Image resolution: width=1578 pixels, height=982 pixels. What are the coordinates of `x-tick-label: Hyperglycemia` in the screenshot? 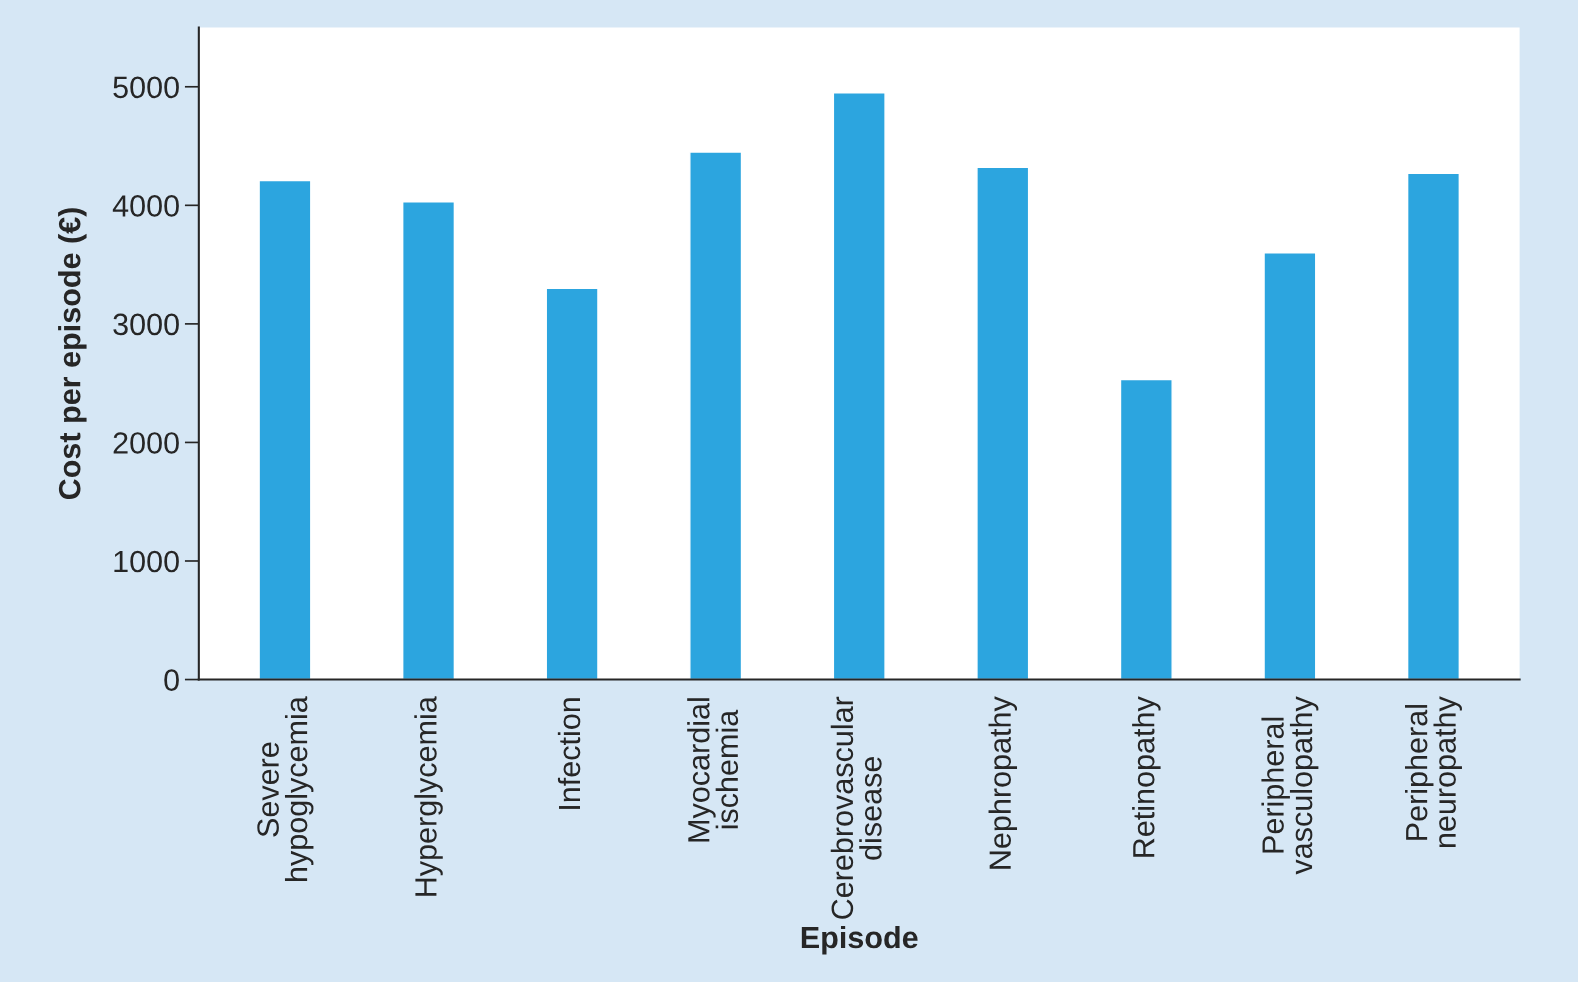 It's located at (428, 796).